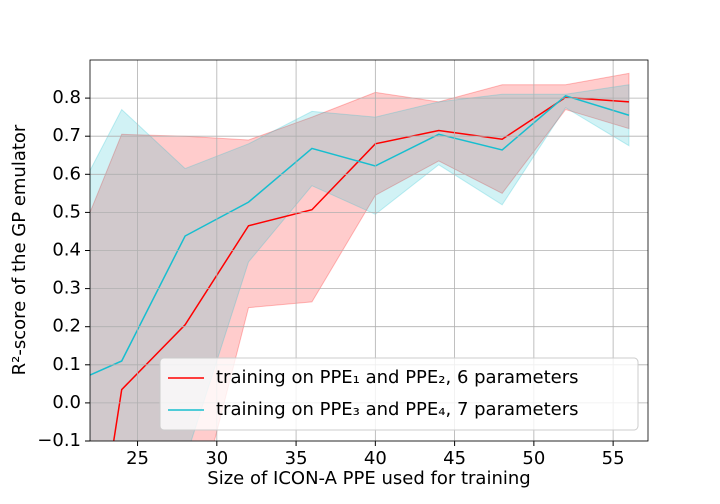 The image size is (720, 504). I want to click on y-axis-label: R²-score of the GP emulator, so click(19, 249).